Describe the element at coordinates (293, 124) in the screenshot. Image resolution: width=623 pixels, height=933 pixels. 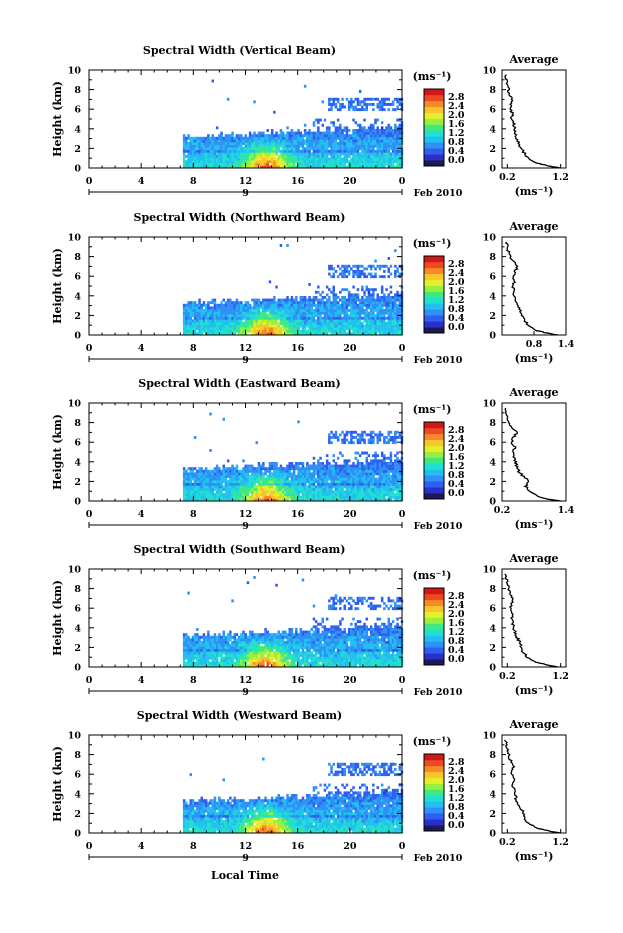
I see `heatmap-cells` at that location.